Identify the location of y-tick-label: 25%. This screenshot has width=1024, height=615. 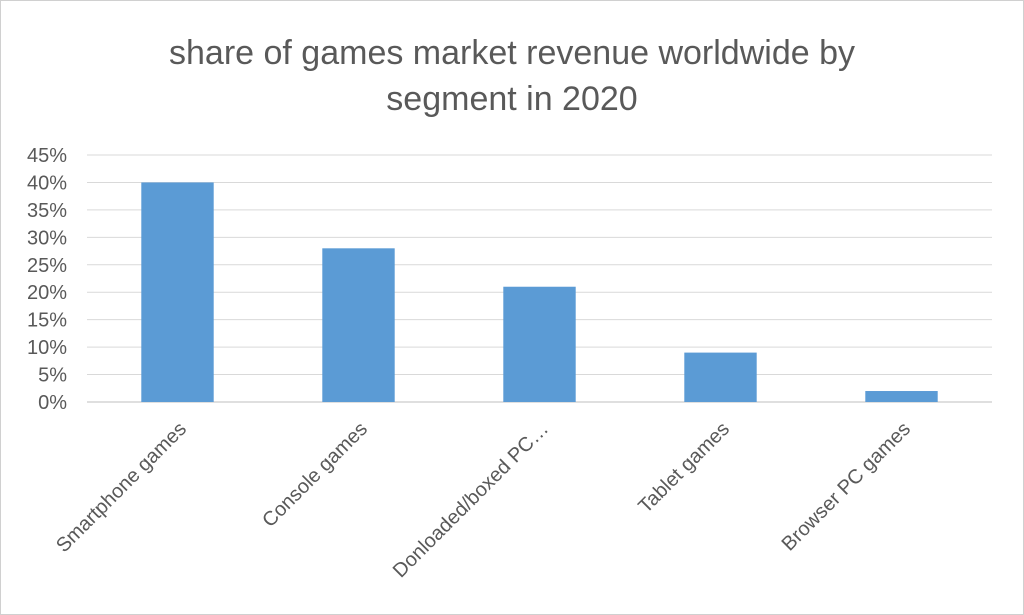
(47, 266).